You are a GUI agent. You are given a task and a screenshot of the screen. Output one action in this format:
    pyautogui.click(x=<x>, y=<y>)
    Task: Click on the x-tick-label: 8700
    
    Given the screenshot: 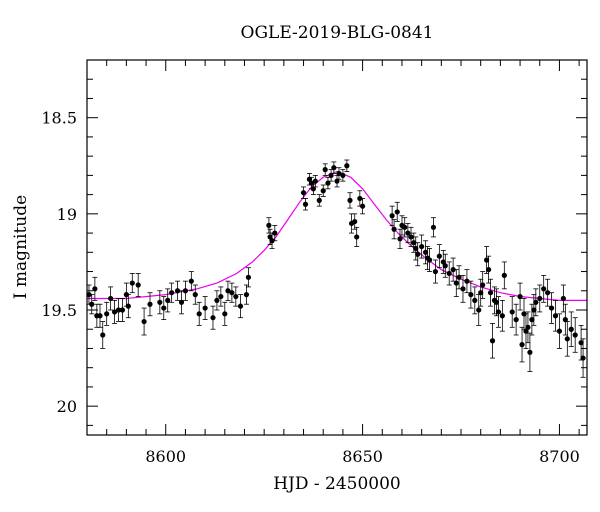 What is the action you would take?
    pyautogui.click(x=559, y=456)
    